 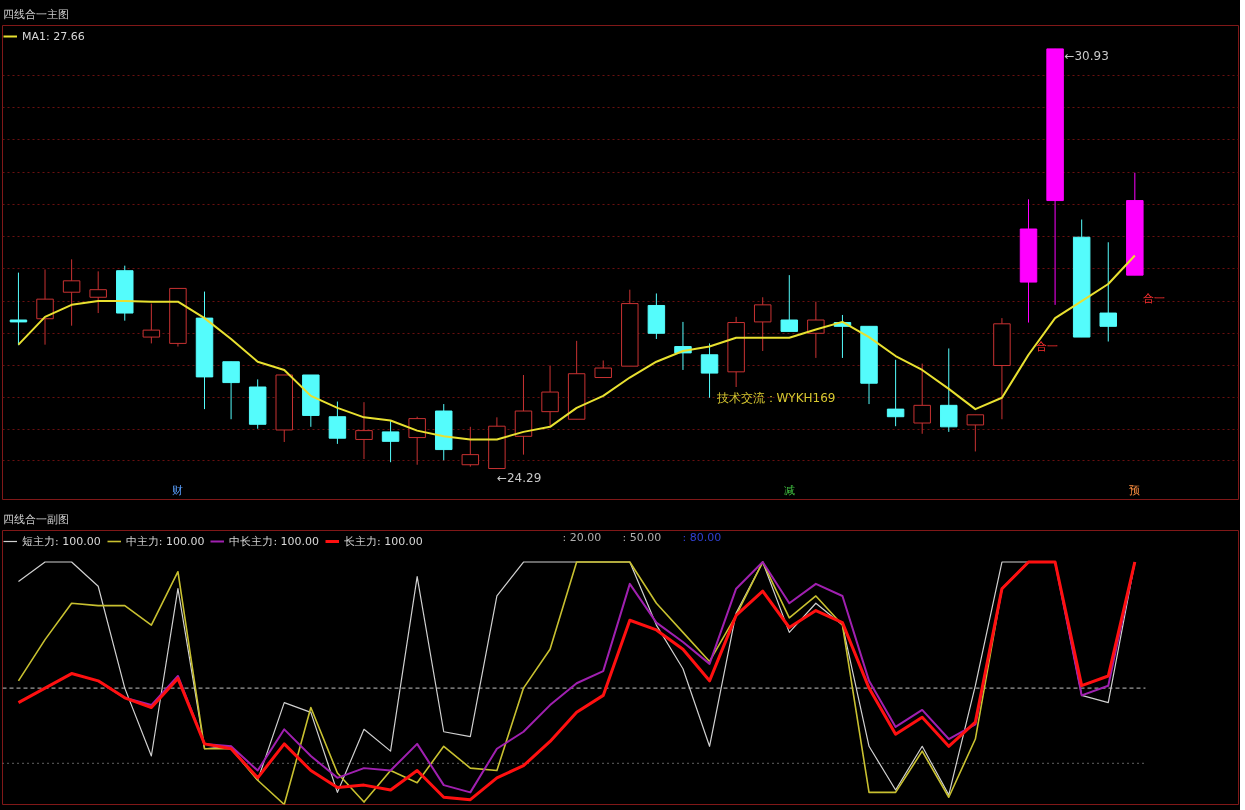 I want to click on annotation: 减, so click(x=789, y=490).